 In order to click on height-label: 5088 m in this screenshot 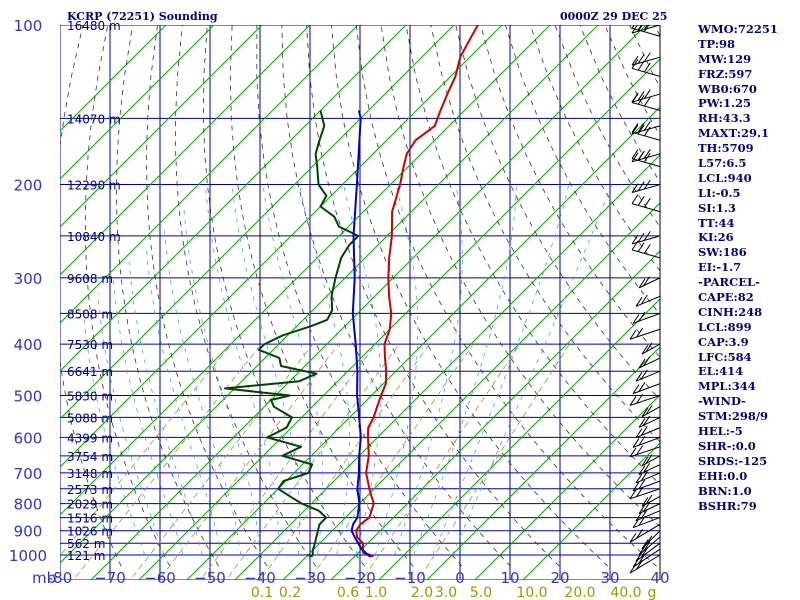, I will do `click(90, 418)`.